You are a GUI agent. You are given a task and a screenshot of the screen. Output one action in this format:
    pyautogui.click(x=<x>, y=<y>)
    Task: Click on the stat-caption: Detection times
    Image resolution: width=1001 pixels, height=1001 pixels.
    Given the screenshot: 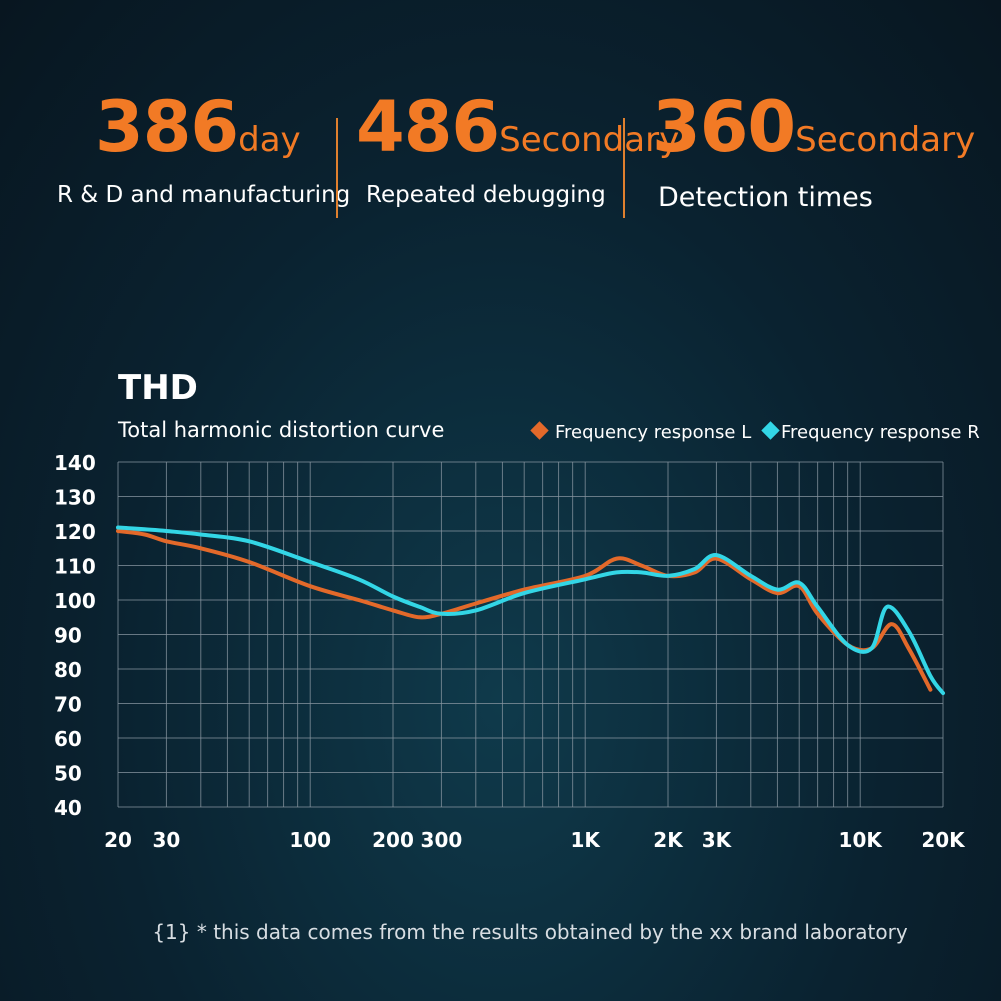 What is the action you would take?
    pyautogui.click(x=765, y=197)
    